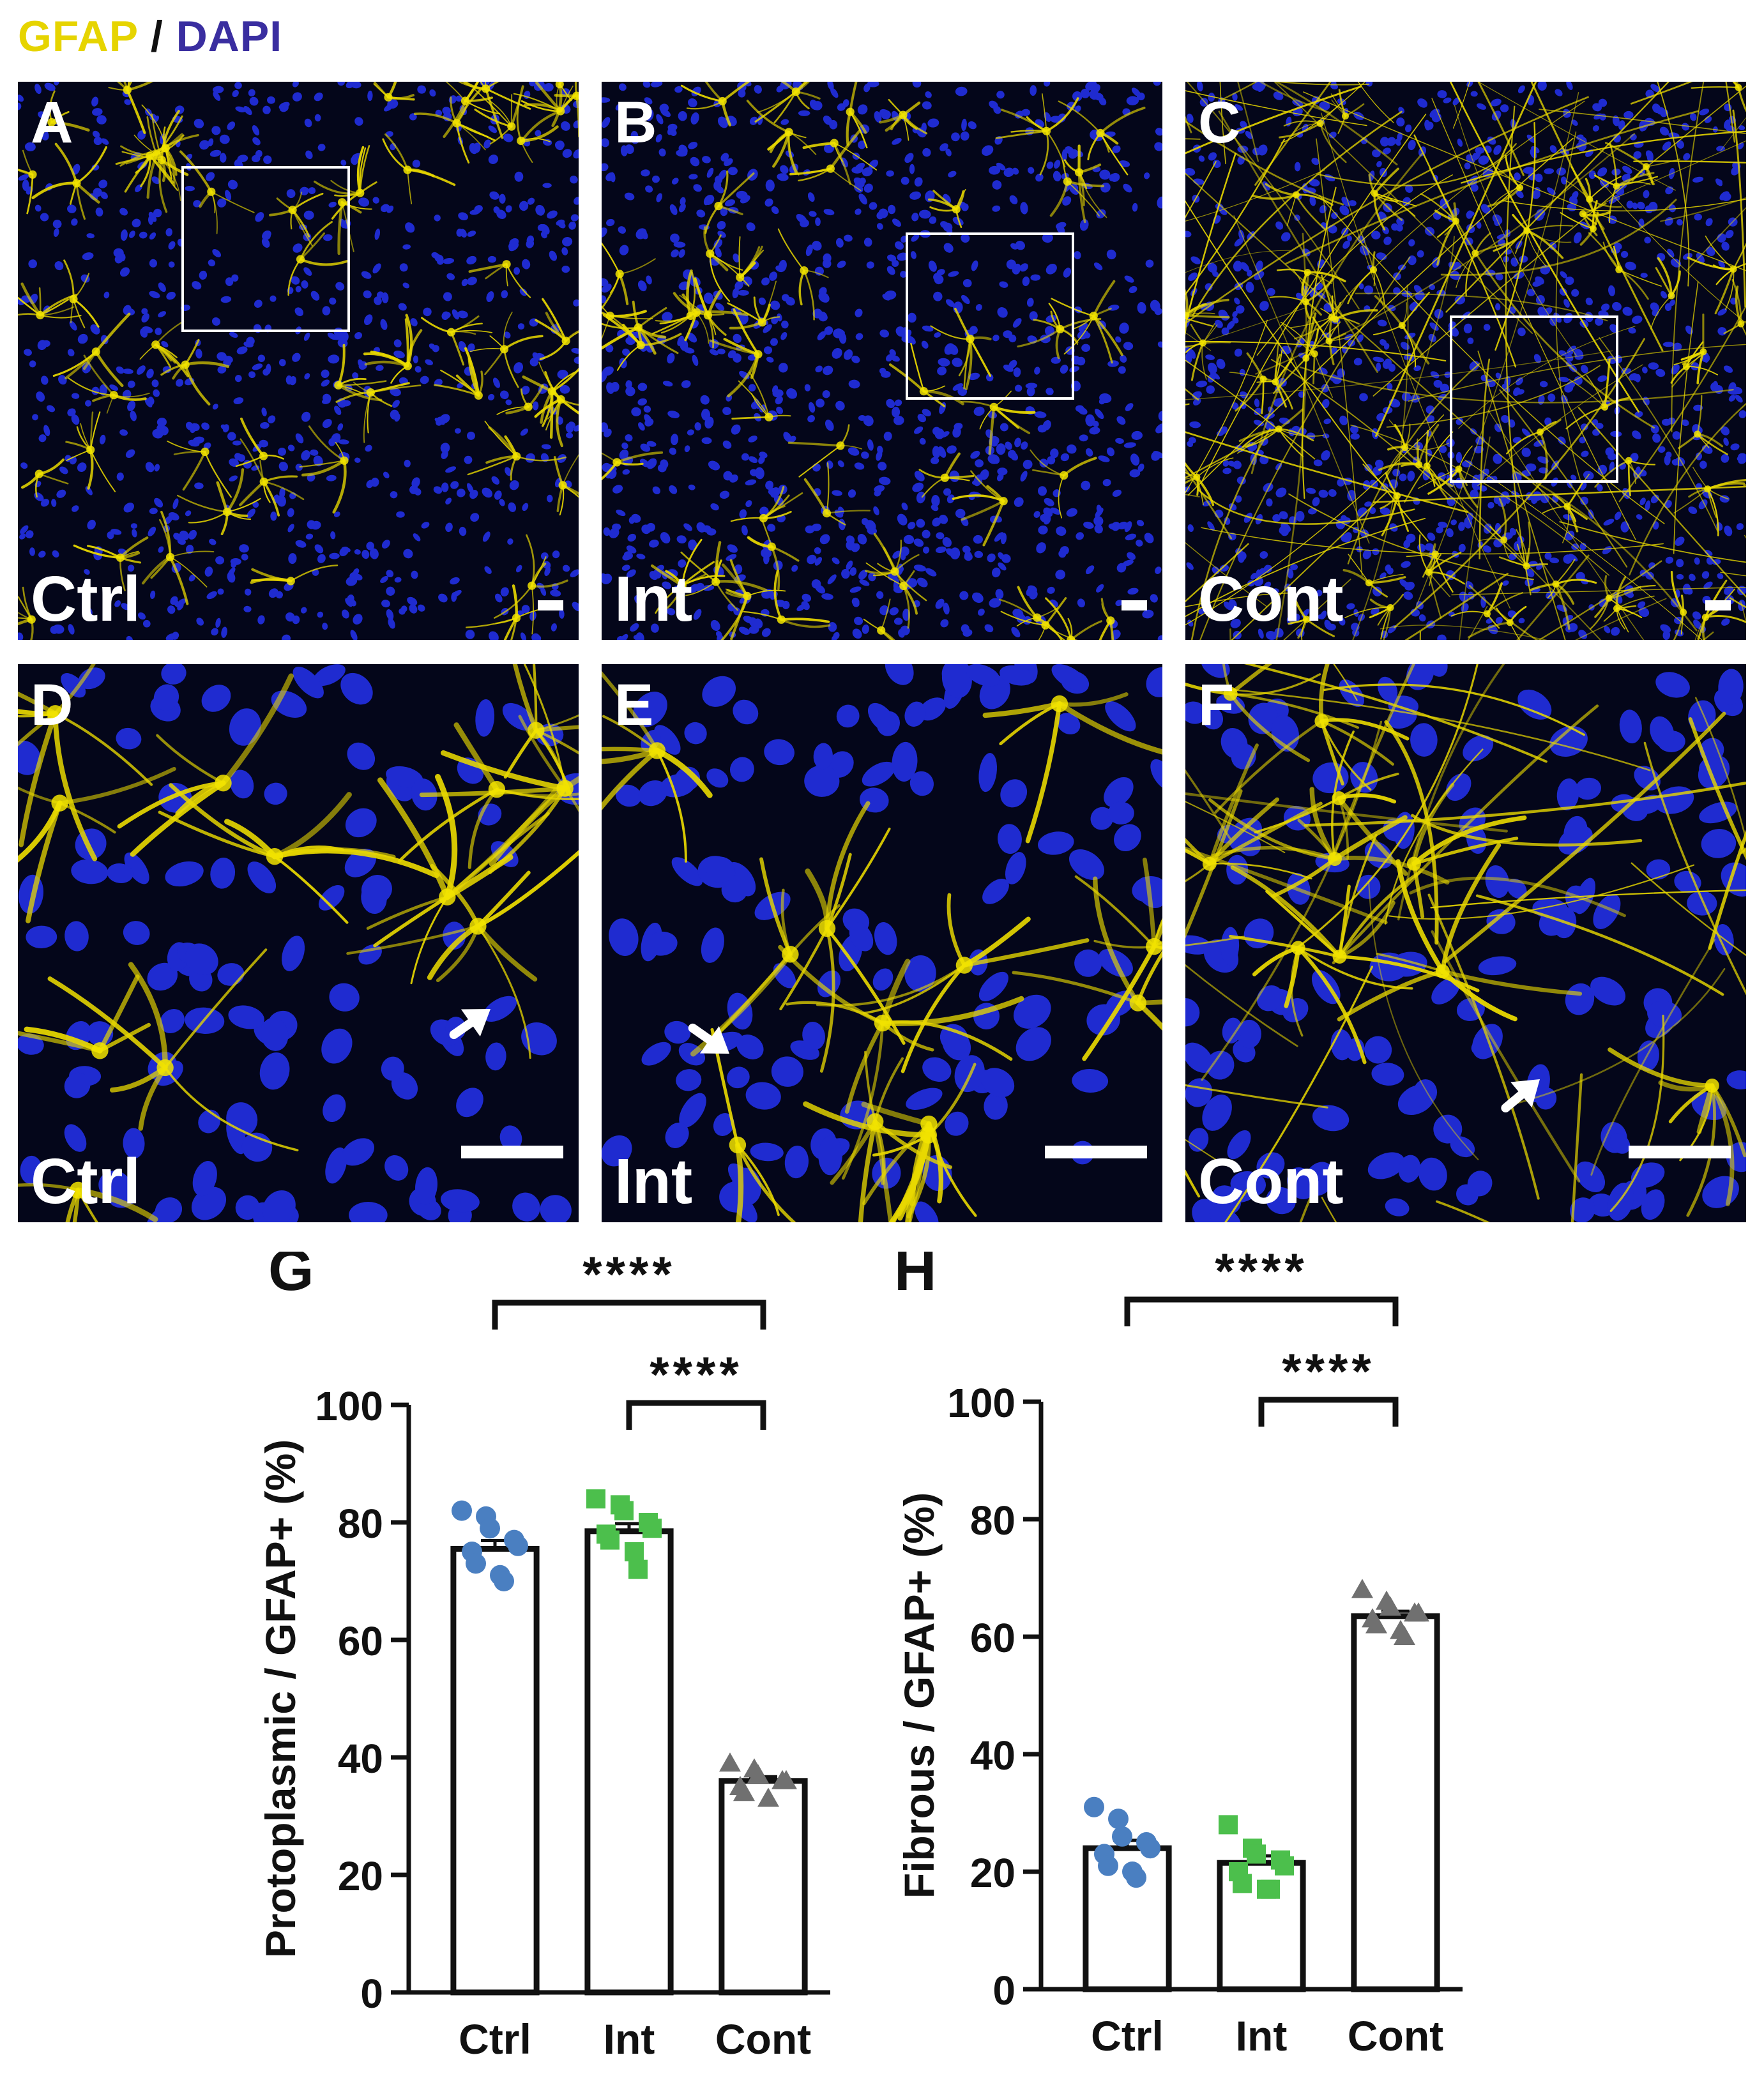 The image size is (1764, 2085). Describe the element at coordinates (52, 122) in the screenshot. I see `panel-label: A` at that location.